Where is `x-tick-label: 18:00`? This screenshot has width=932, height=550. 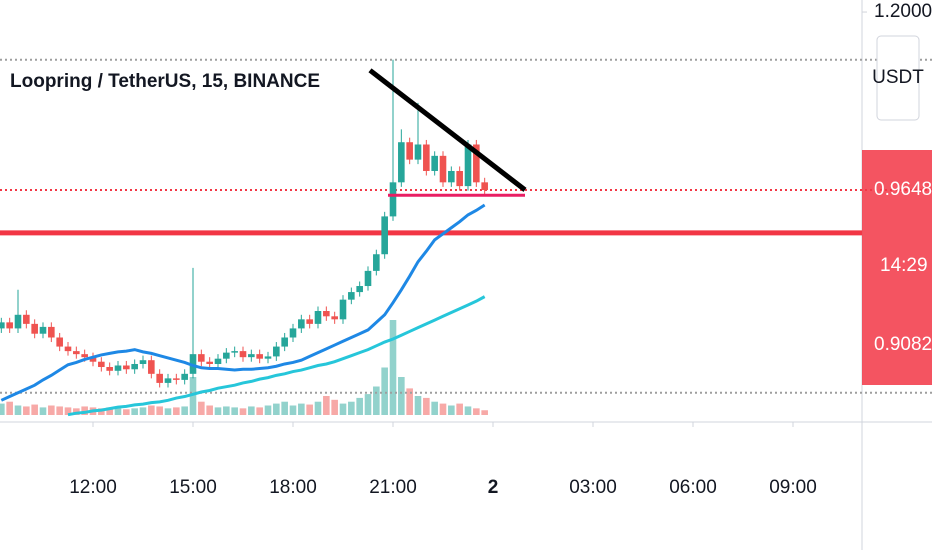
x-tick-label: 18:00 is located at coordinates (293, 487).